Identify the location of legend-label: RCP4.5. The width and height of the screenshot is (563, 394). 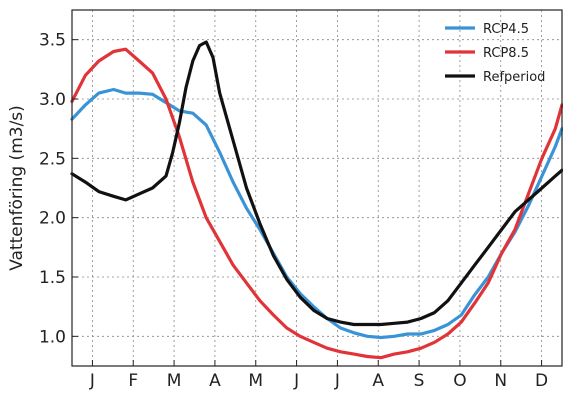
(506, 29).